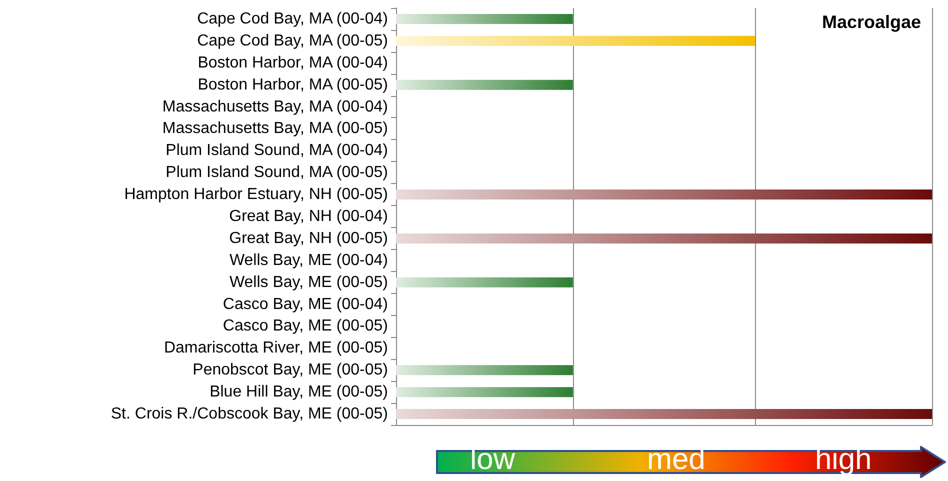 The image size is (948, 481). Describe the element at coordinates (275, 107) in the screenshot. I see `y-tick-label: Massachusetts Bay, MA (00-04)` at that location.